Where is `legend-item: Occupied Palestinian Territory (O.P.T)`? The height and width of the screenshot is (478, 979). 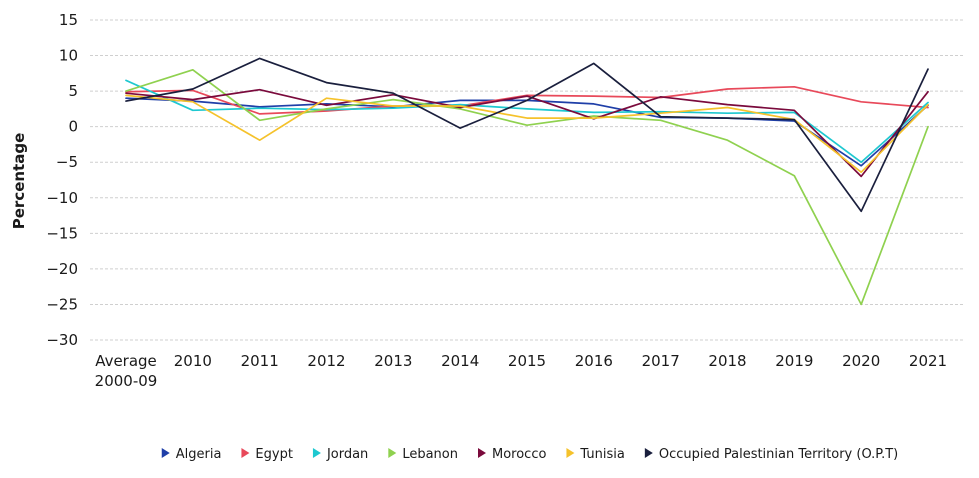 legend-item: Occupied Palestinian Territory (O.P.T) is located at coordinates (771, 454).